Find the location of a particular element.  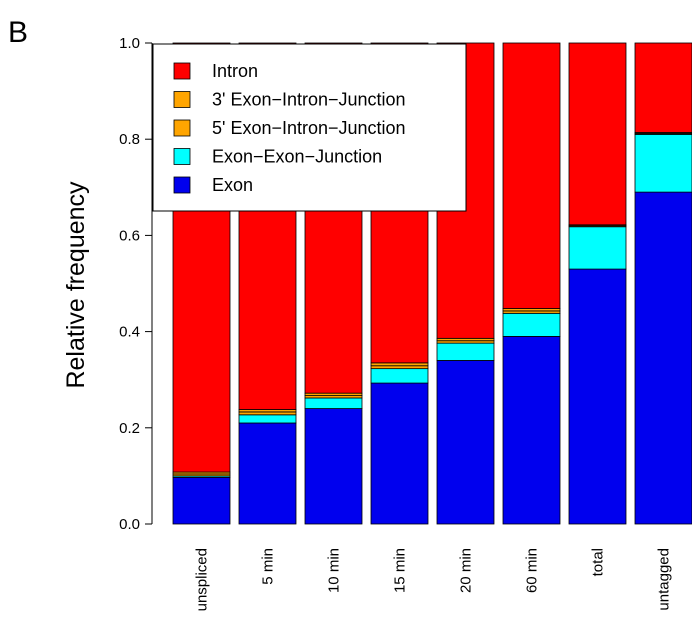

x-tick-label: 5 min is located at coordinates (268, 566).